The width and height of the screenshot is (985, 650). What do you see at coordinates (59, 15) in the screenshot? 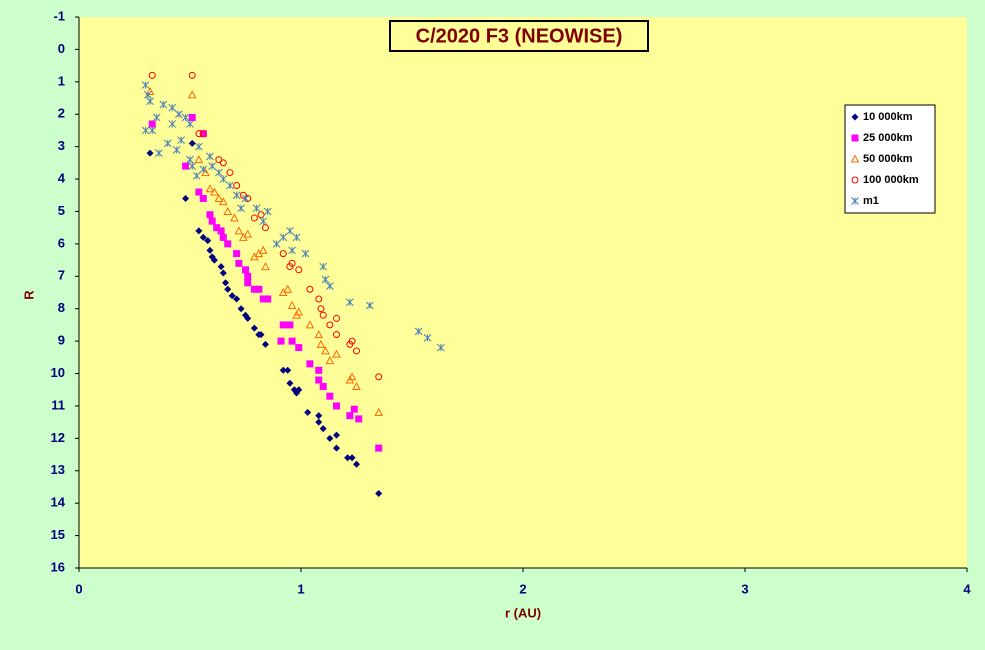
I see `y-tick-label: -1` at bounding box center [59, 15].